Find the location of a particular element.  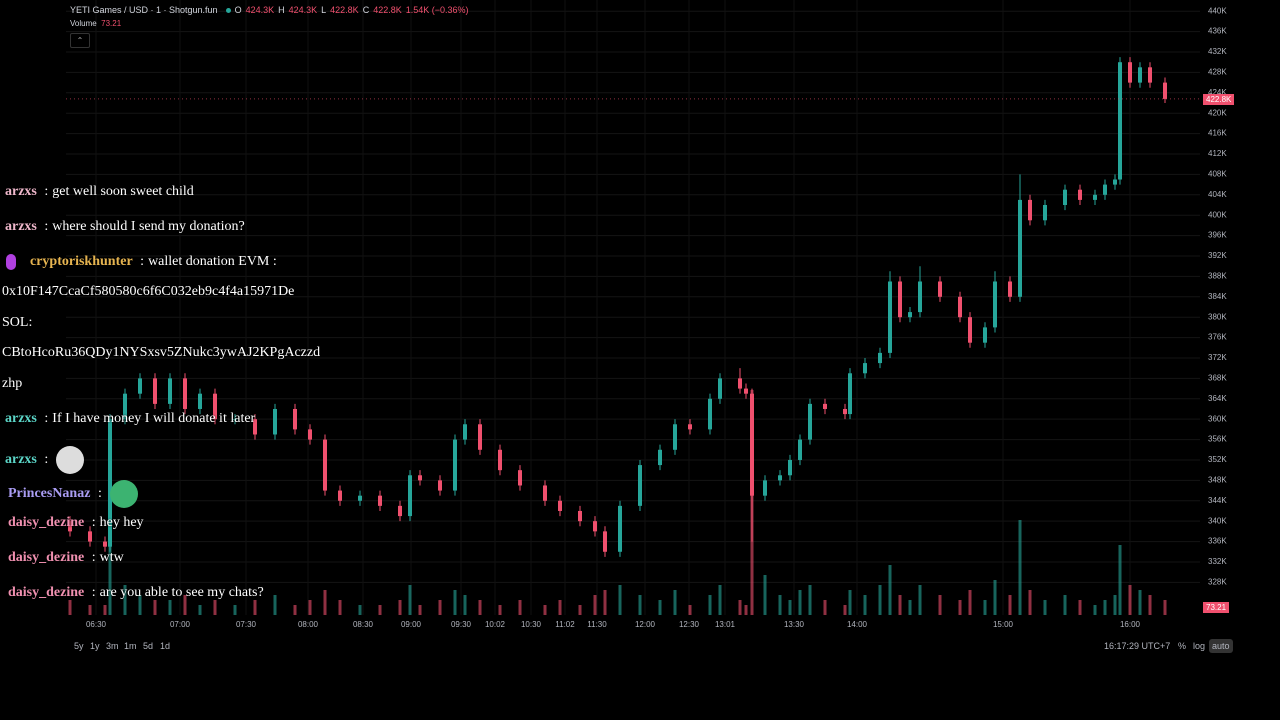

value: 424.3K is located at coordinates (303, 10).